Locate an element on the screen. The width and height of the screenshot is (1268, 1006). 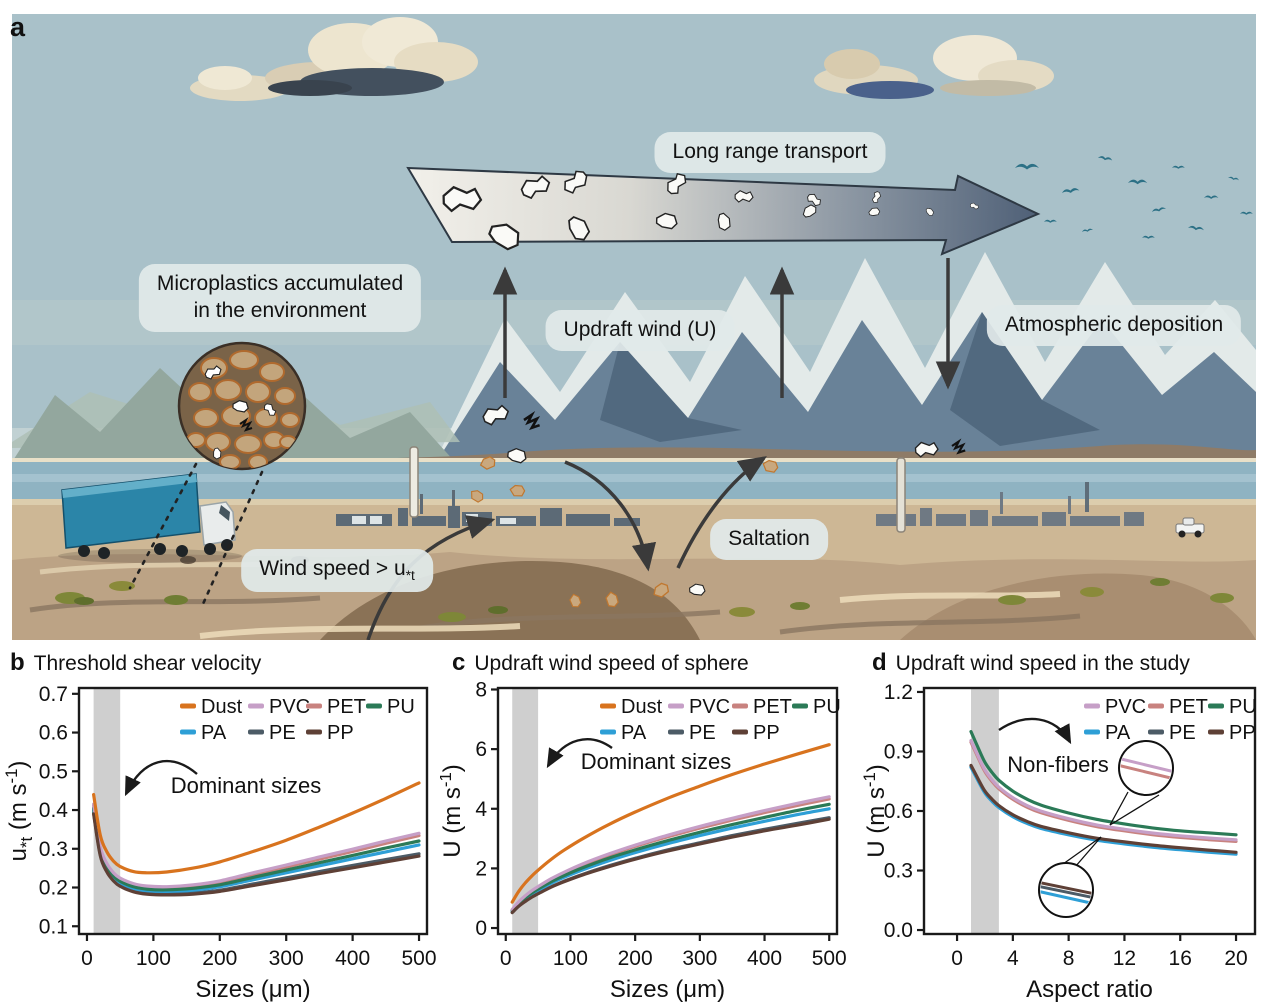
inset-line-pp is located at coordinates (1066, 888).